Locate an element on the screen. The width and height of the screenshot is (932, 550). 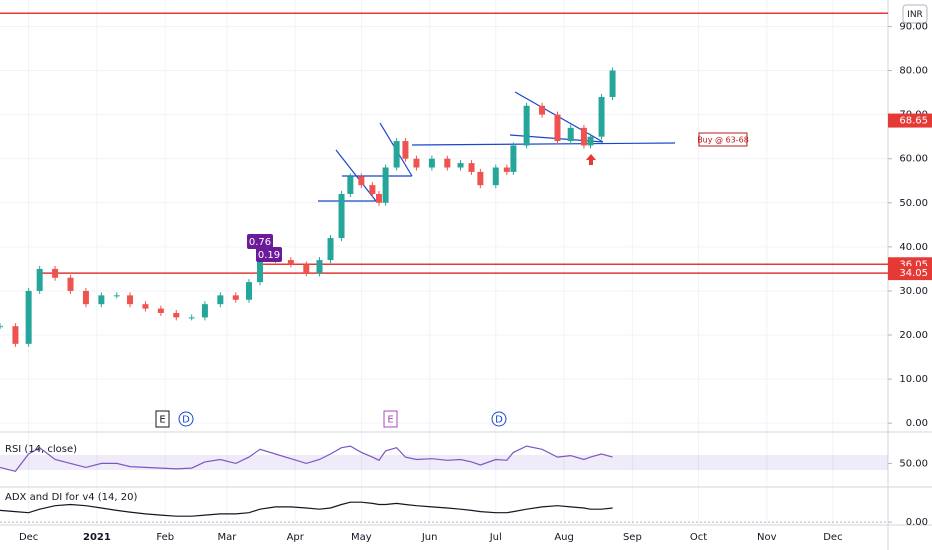
y-tick-label: 40.00 is located at coordinates (913, 247).